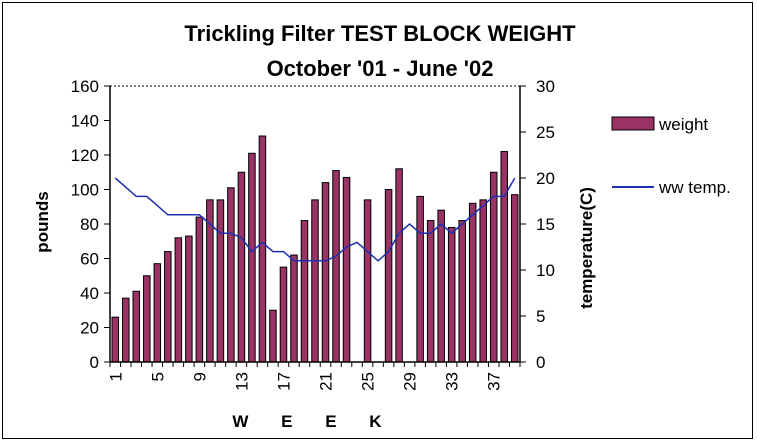 This screenshot has height=443, width=757. What do you see at coordinates (694, 187) in the screenshot?
I see `legend-temp-label: ww temp.` at bounding box center [694, 187].